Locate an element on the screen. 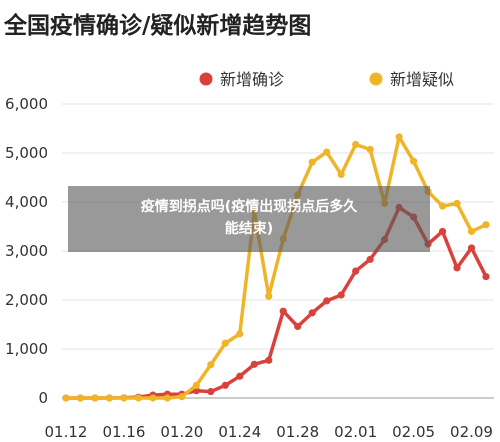  x-tick-label: 01.28 is located at coordinates (297, 432).